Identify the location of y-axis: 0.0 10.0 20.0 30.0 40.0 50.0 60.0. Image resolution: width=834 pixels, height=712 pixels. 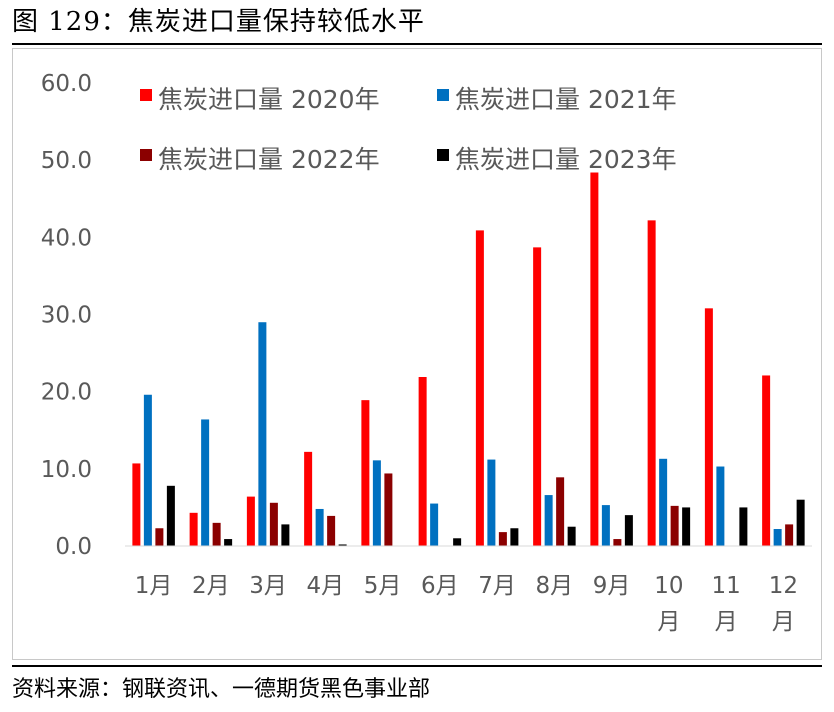
(66, 315).